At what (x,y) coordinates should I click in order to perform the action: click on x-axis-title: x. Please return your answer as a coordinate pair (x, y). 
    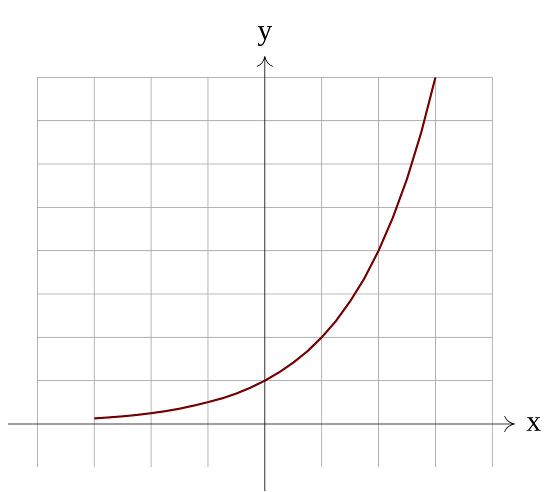
    Looking at the image, I should click on (533, 424).